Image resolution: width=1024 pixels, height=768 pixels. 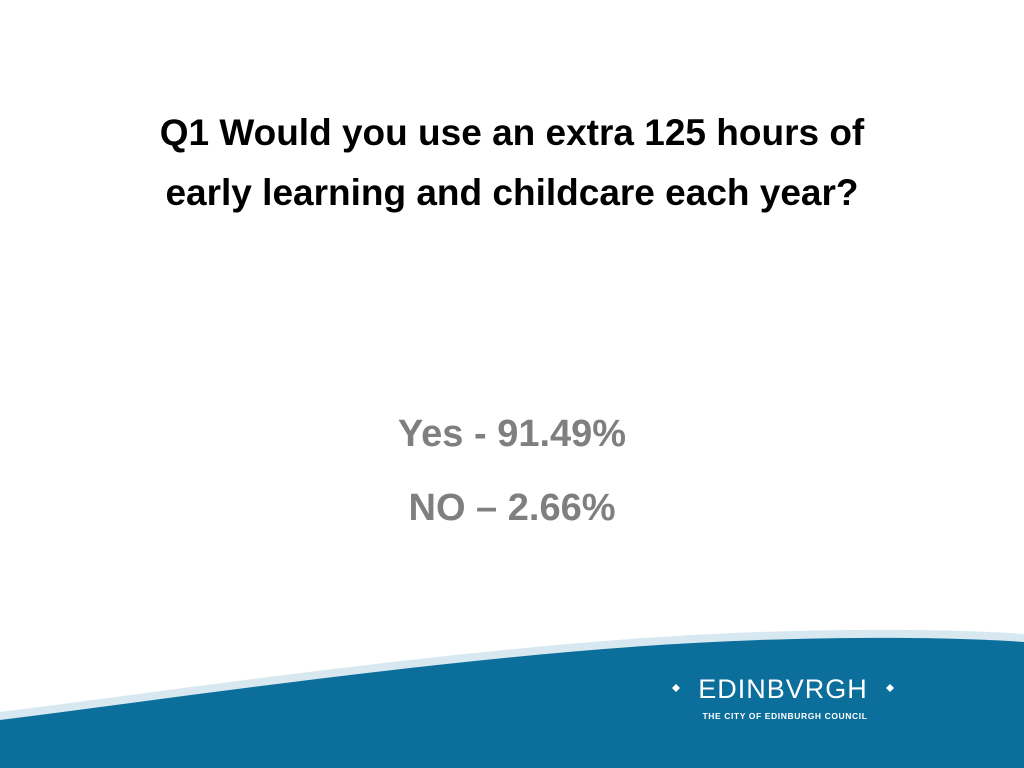 What do you see at coordinates (783, 689) in the screenshot?
I see `logo-name: EDINBVRGH` at bounding box center [783, 689].